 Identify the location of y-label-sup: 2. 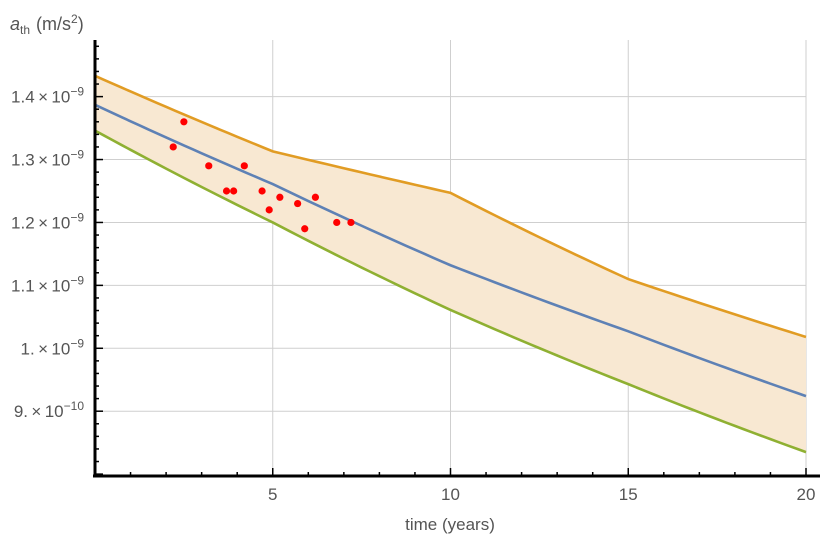
(74, 19).